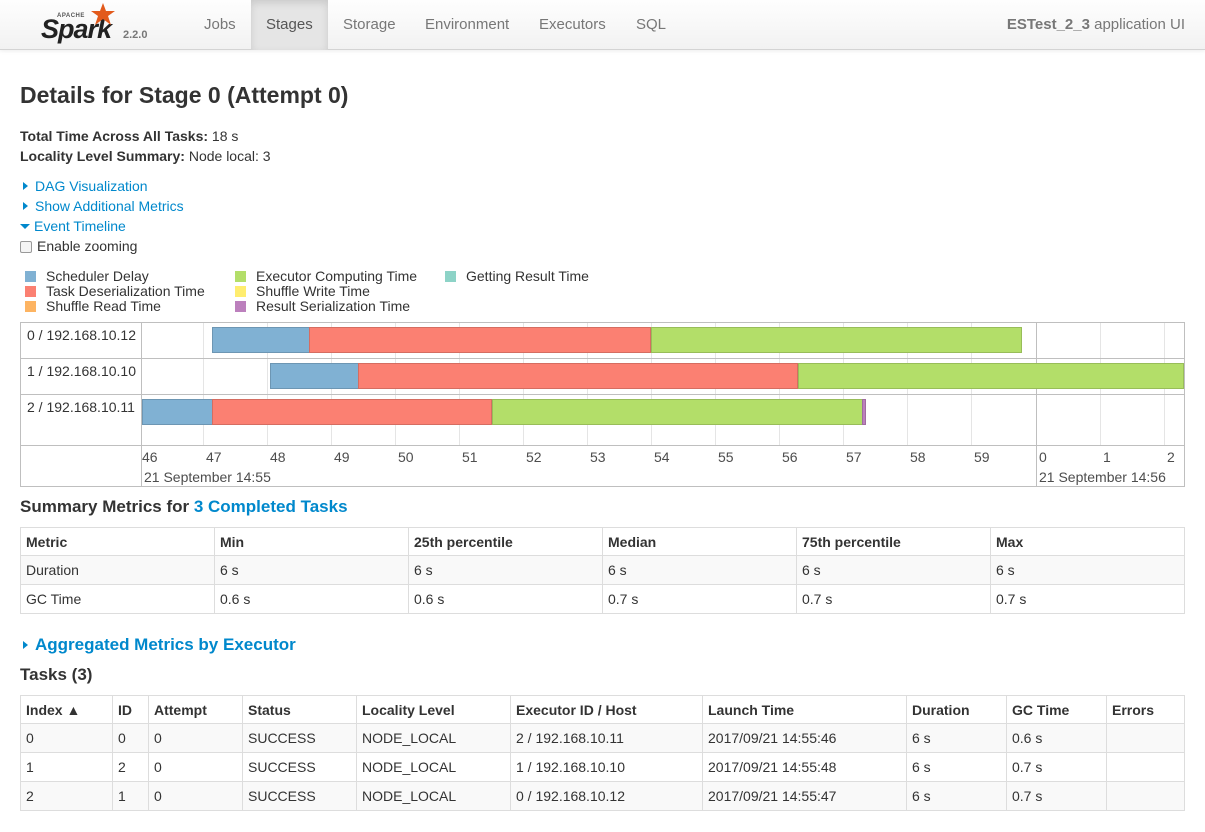 Image resolution: width=1205 pixels, height=832 pixels. I want to click on legend-item: Result Serialization Time, so click(322, 306).